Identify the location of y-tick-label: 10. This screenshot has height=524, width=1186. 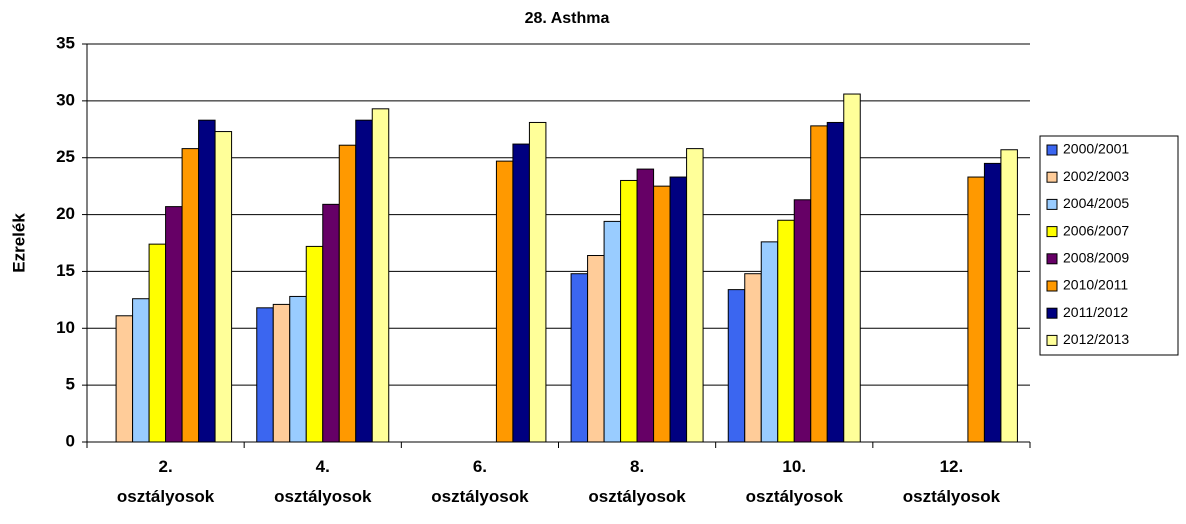
(65, 327).